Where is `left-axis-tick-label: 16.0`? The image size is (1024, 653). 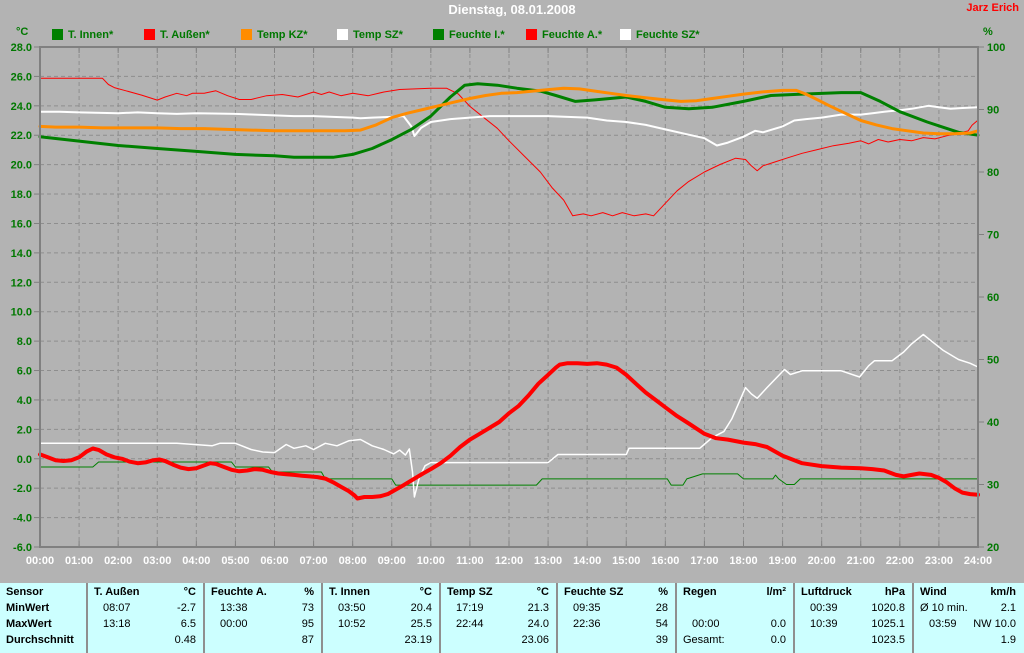
left-axis-tick-label: 16.0 is located at coordinates (21, 224).